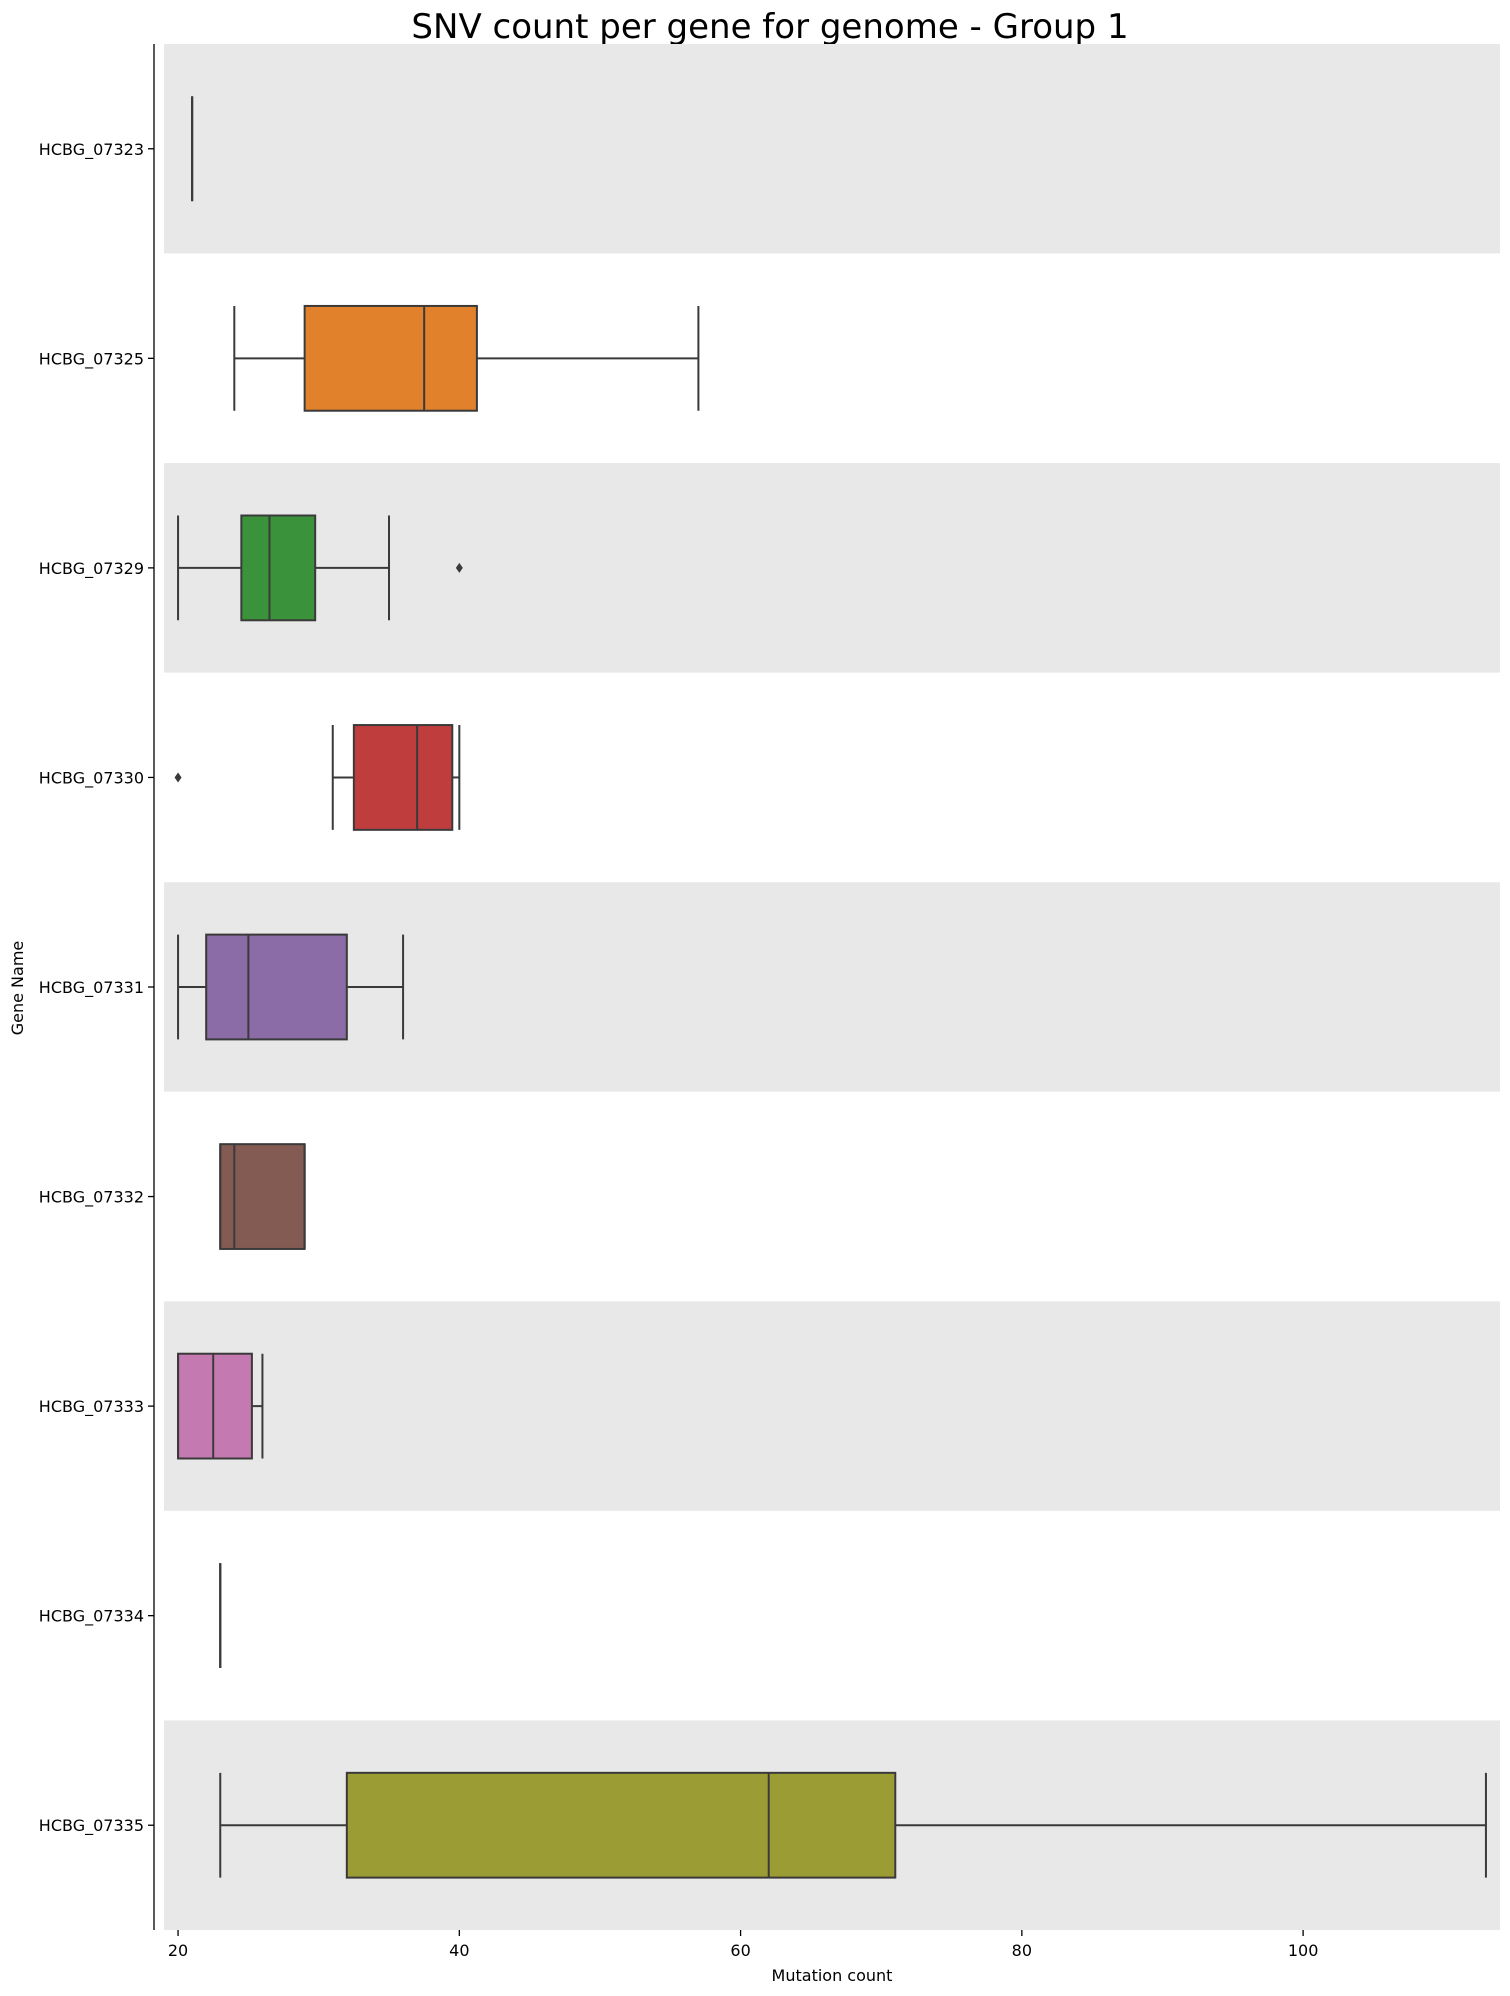 This screenshot has height=1996, width=1510. I want to click on x-tick-label: 40, so click(459, 1950).